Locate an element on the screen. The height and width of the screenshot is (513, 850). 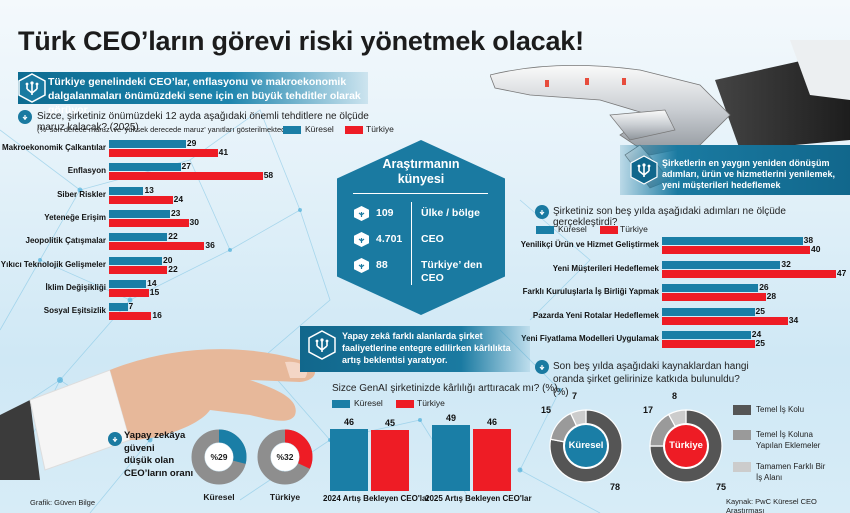
legend-label-core: Temel İş Kolu is located at coordinates (780, 409).